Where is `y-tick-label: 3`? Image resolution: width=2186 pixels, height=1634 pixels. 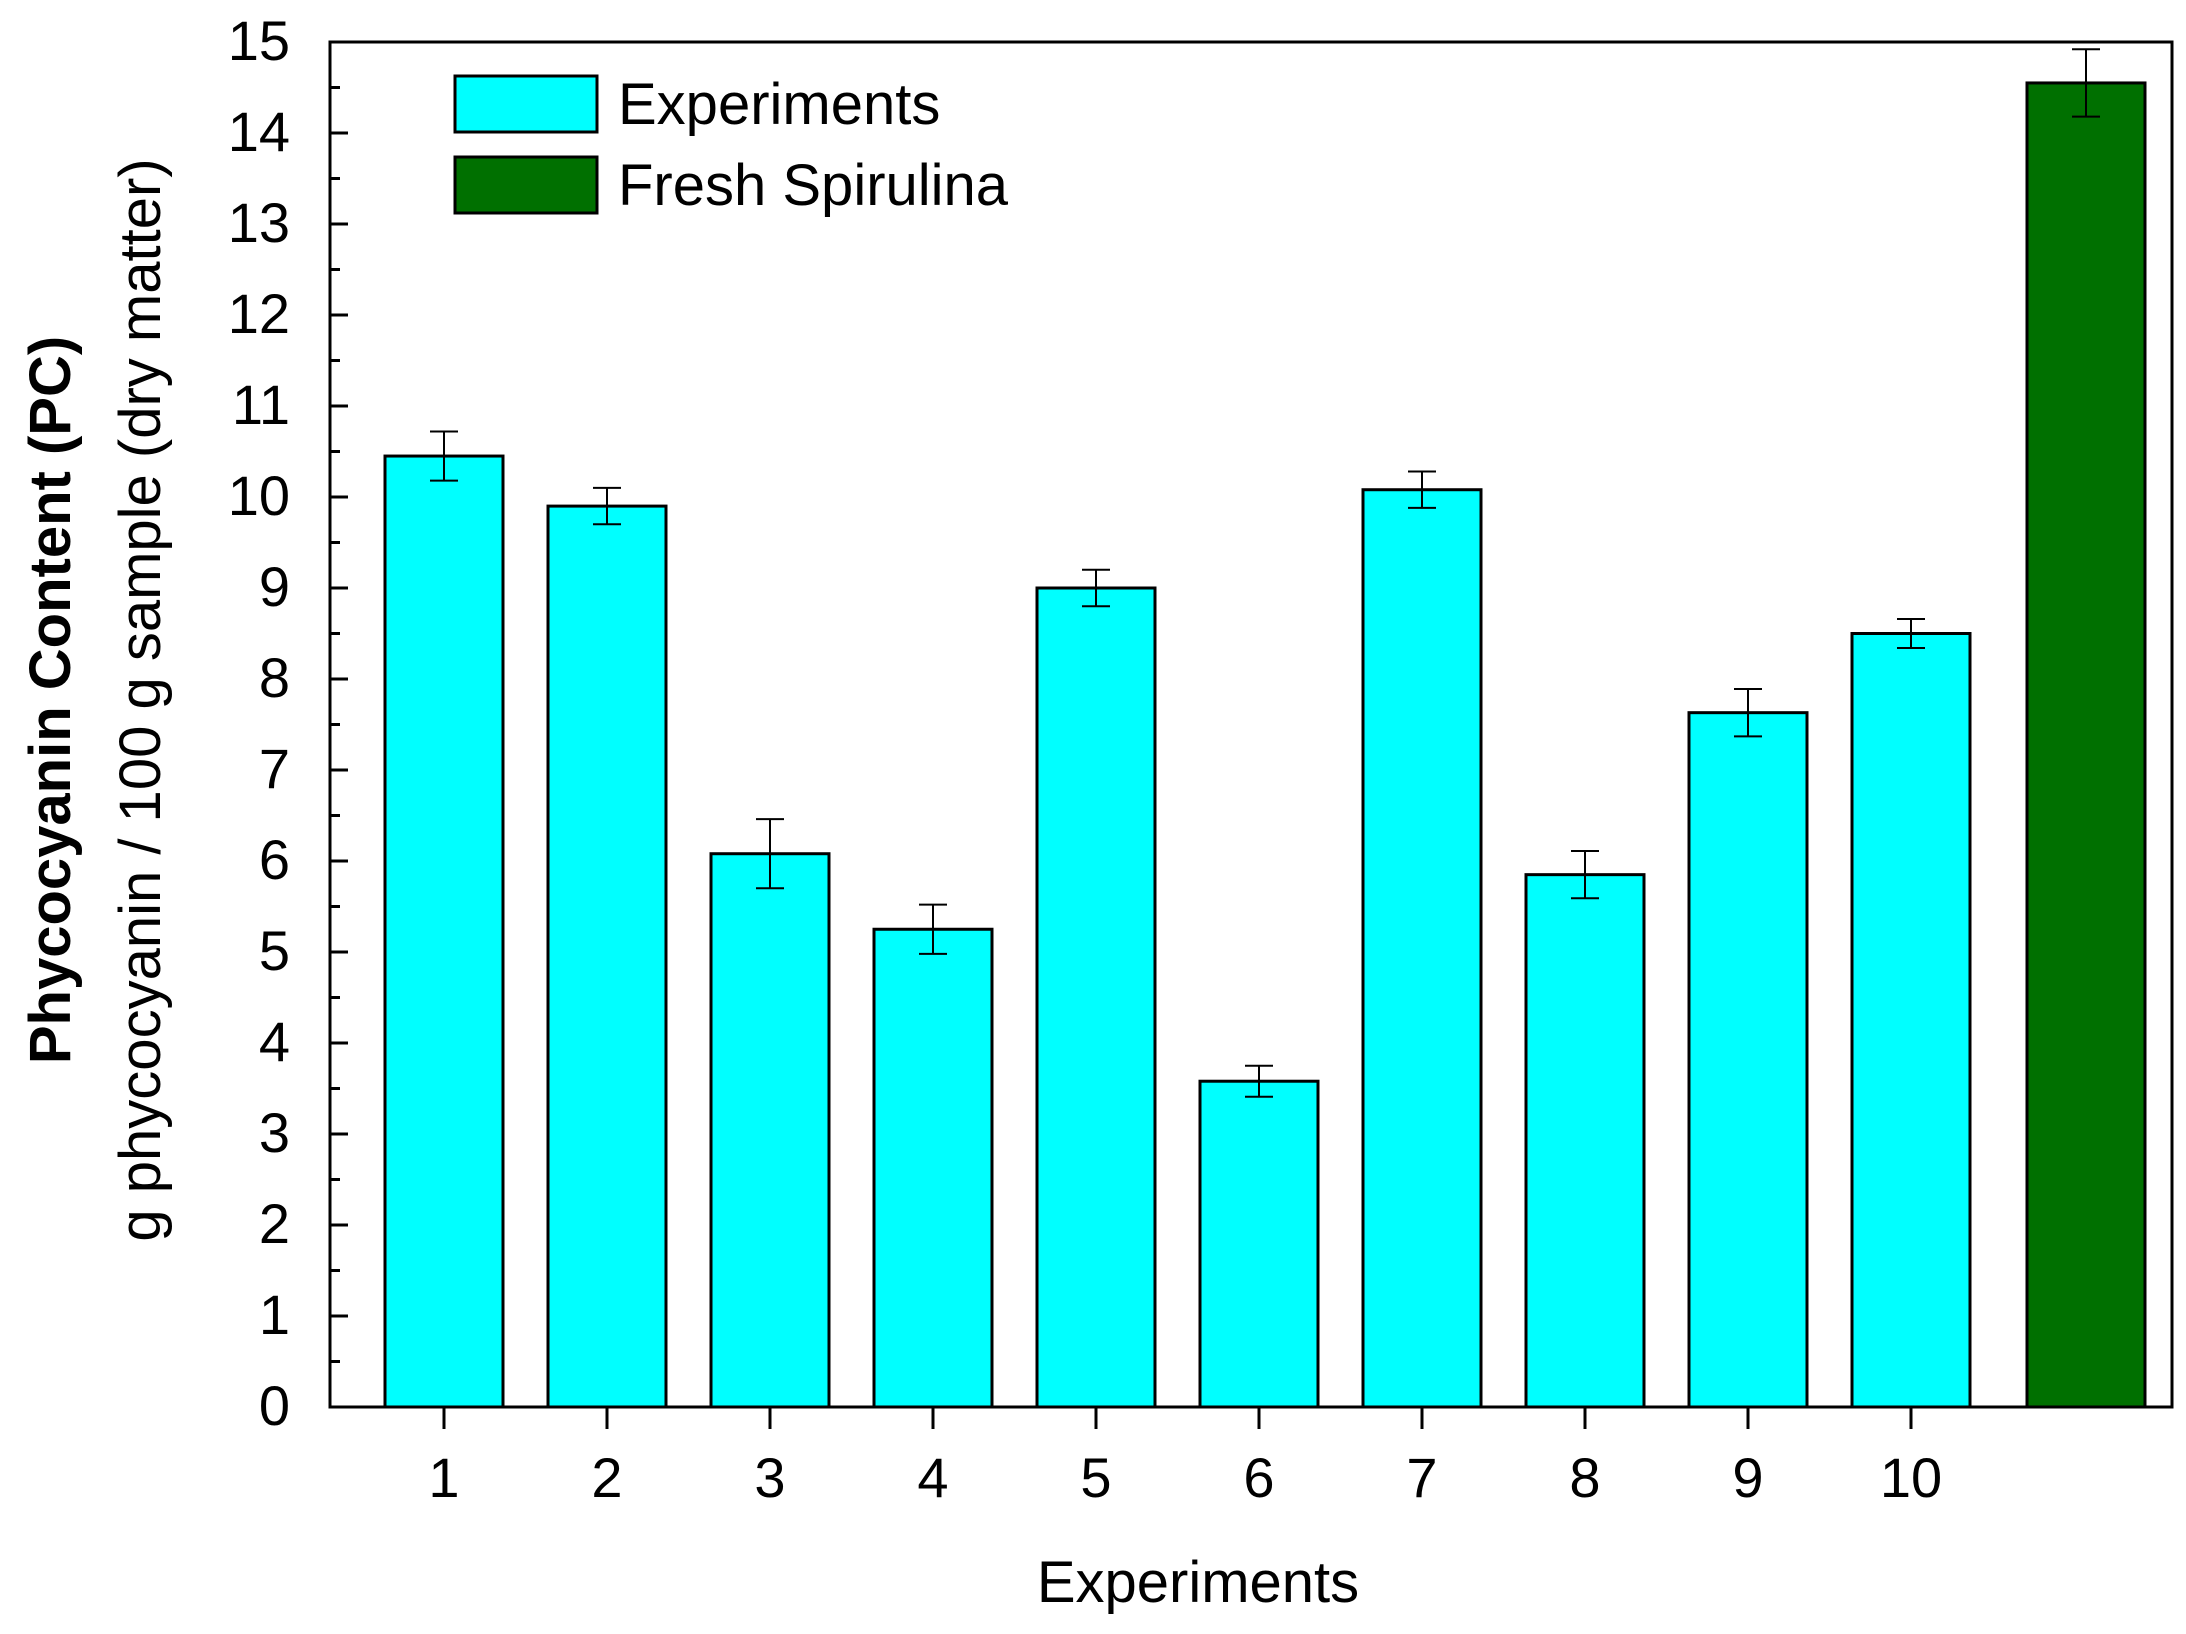 y-tick-label: 3 is located at coordinates (274, 1132).